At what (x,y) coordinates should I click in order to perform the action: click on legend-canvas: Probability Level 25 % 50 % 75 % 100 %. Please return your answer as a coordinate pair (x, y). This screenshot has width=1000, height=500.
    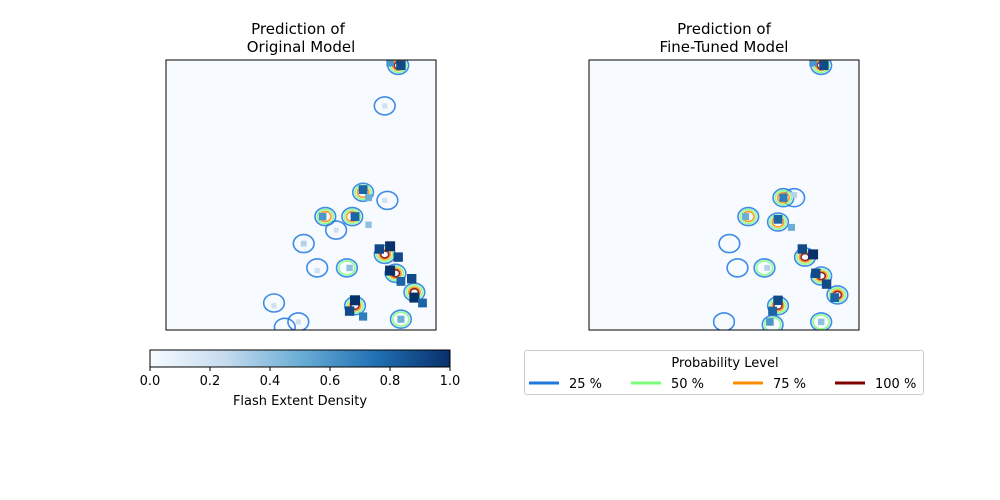
    Looking at the image, I should click on (722, 374).